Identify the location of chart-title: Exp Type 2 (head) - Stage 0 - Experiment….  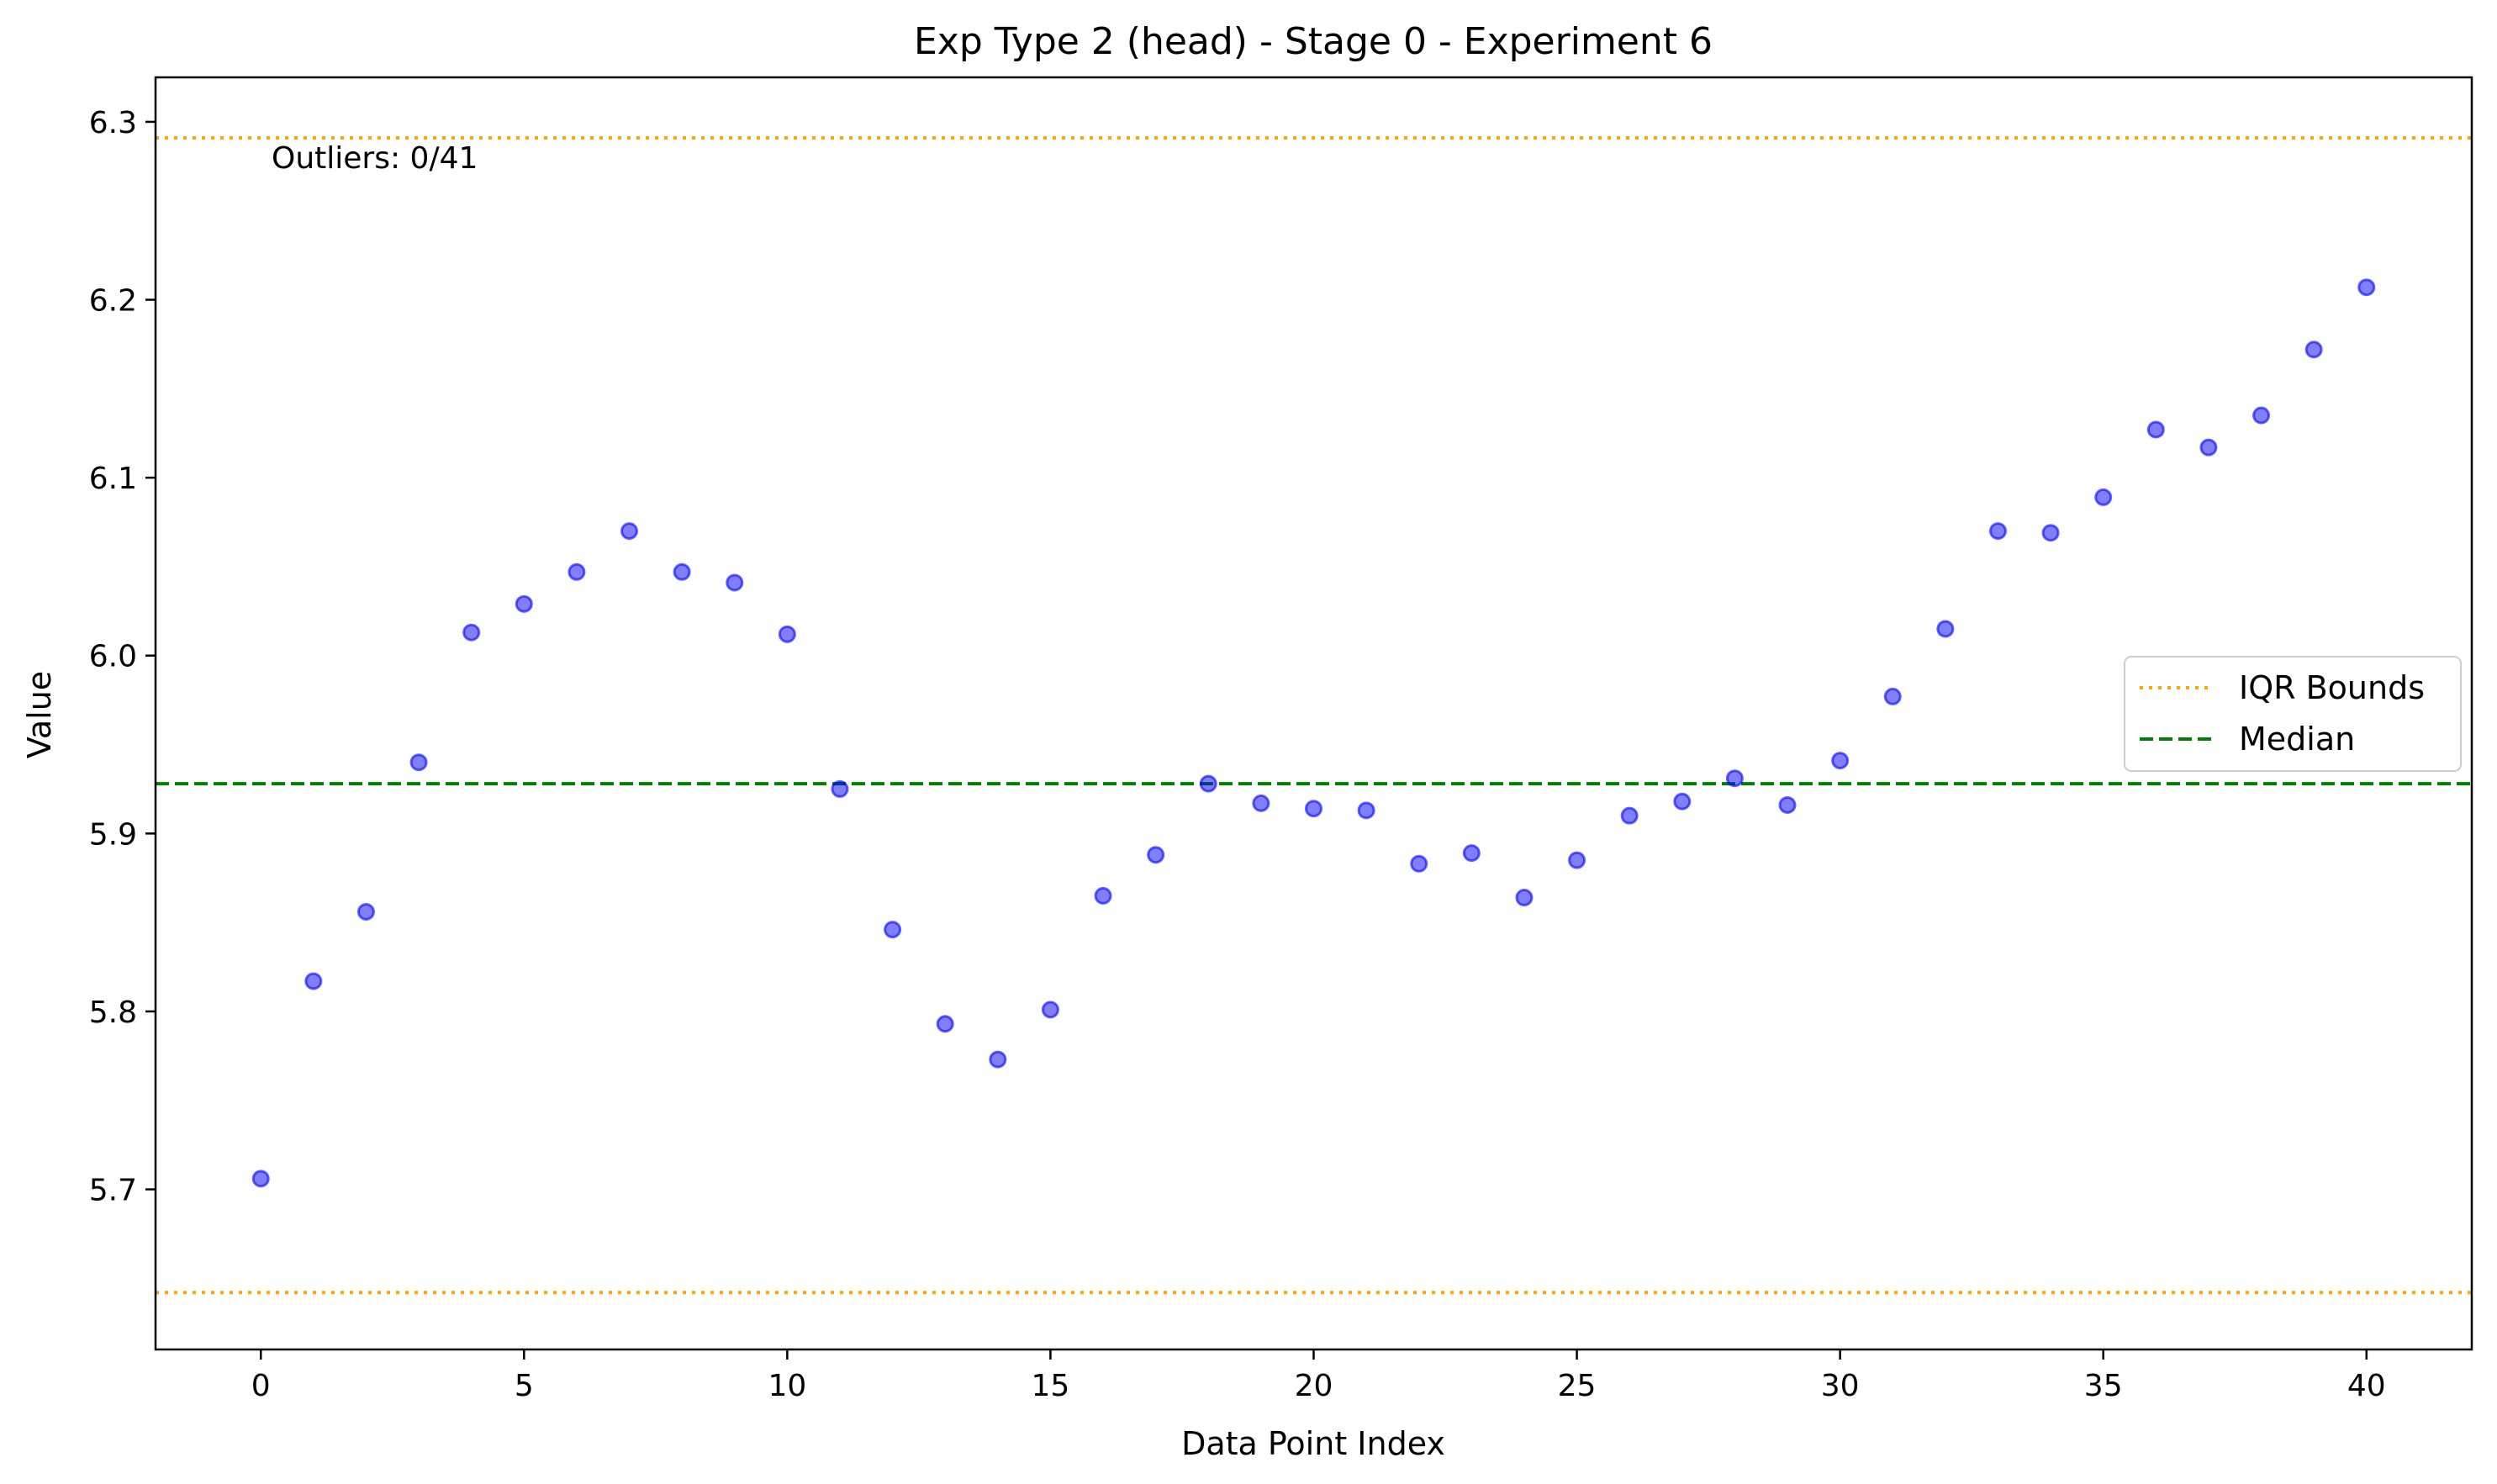
(1313, 41).